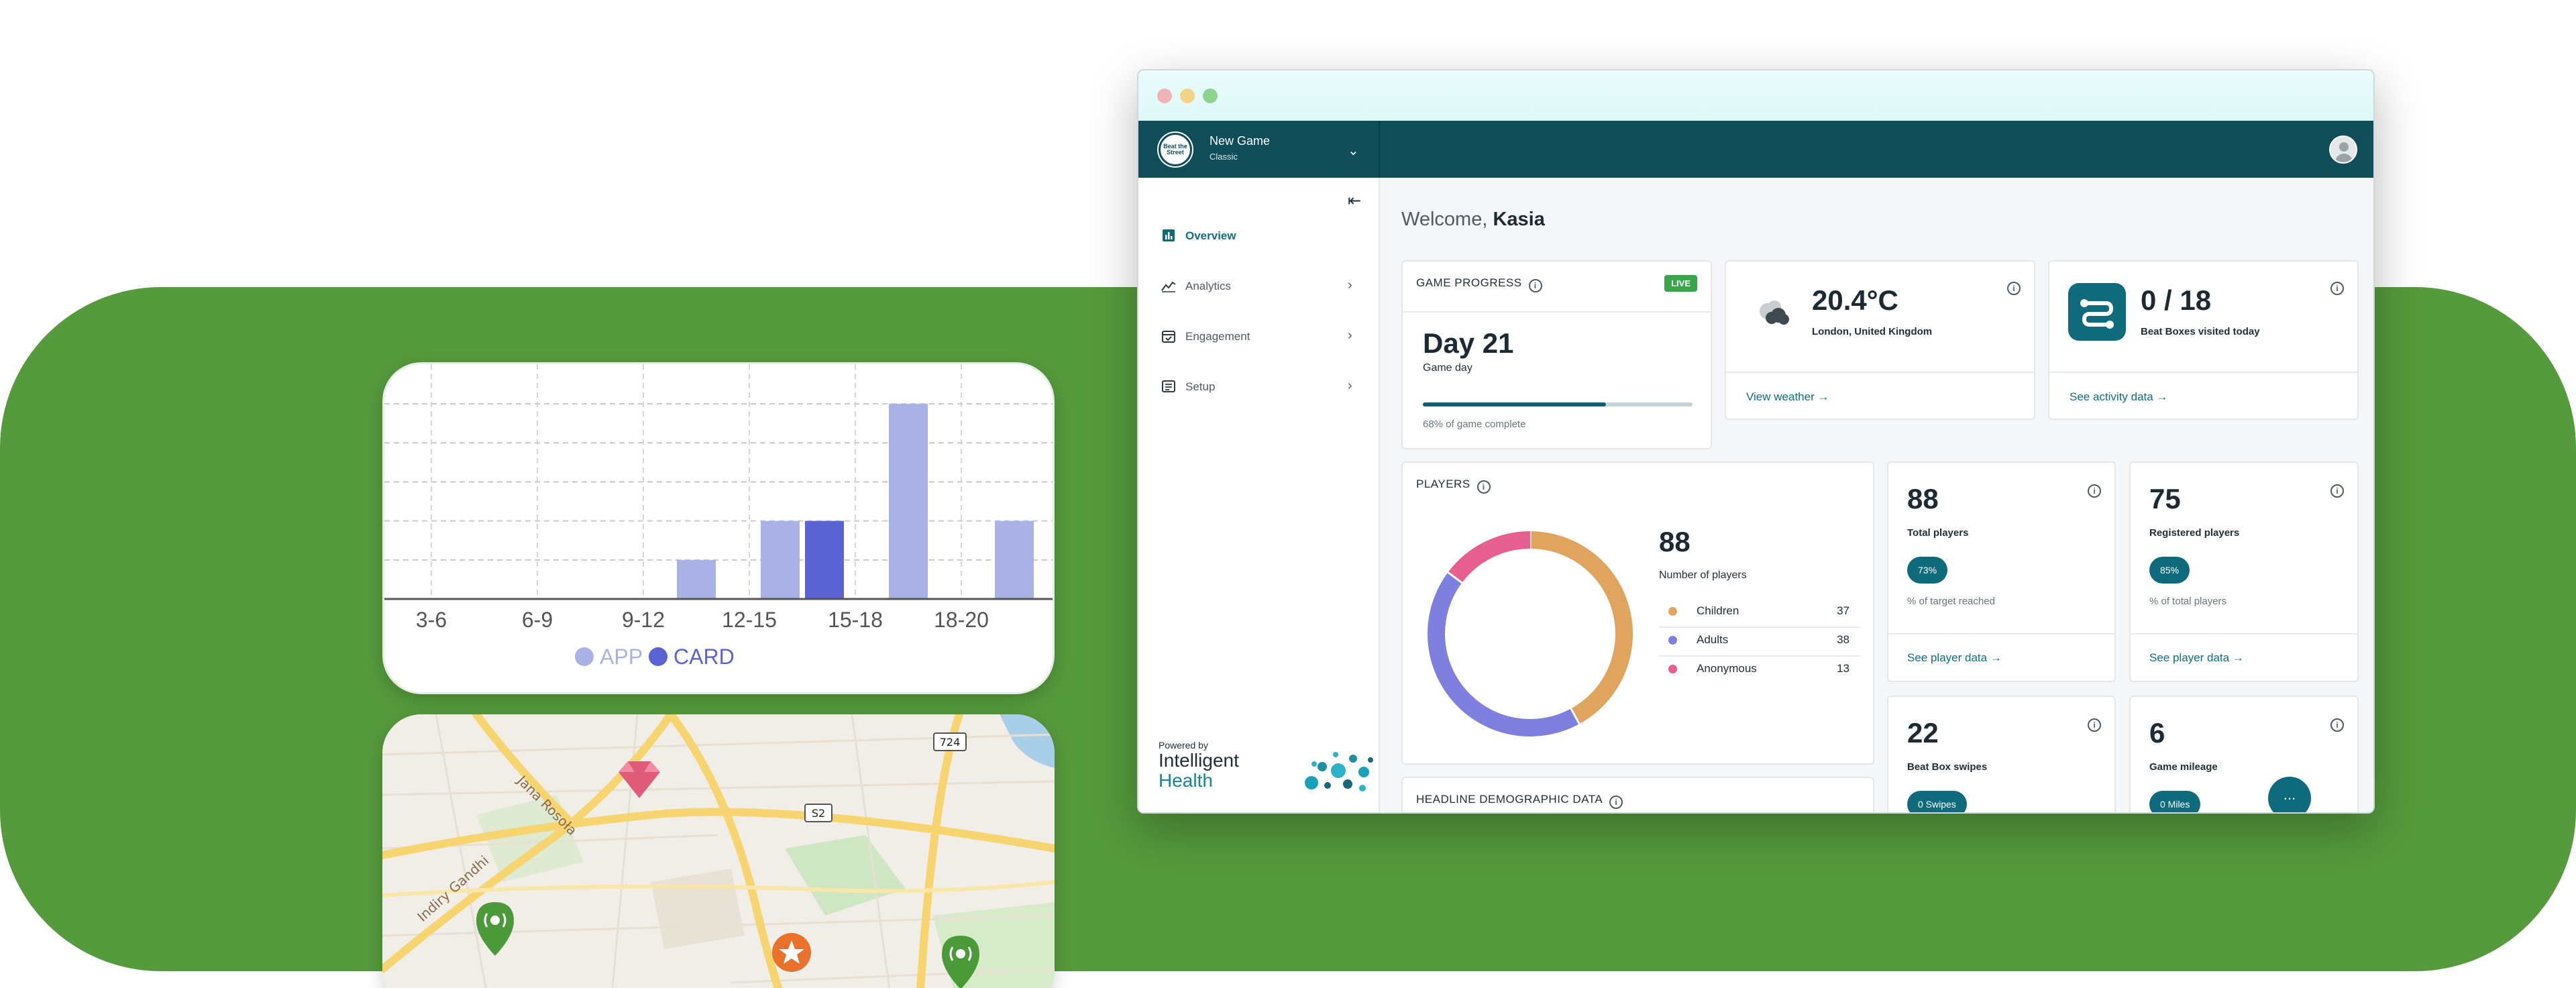  I want to click on tick-label: 15-18, so click(855, 620).